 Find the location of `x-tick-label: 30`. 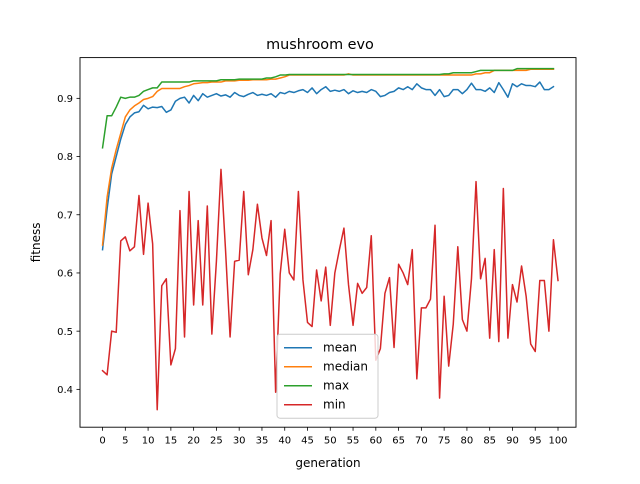

x-tick-label: 30 is located at coordinates (239, 441).